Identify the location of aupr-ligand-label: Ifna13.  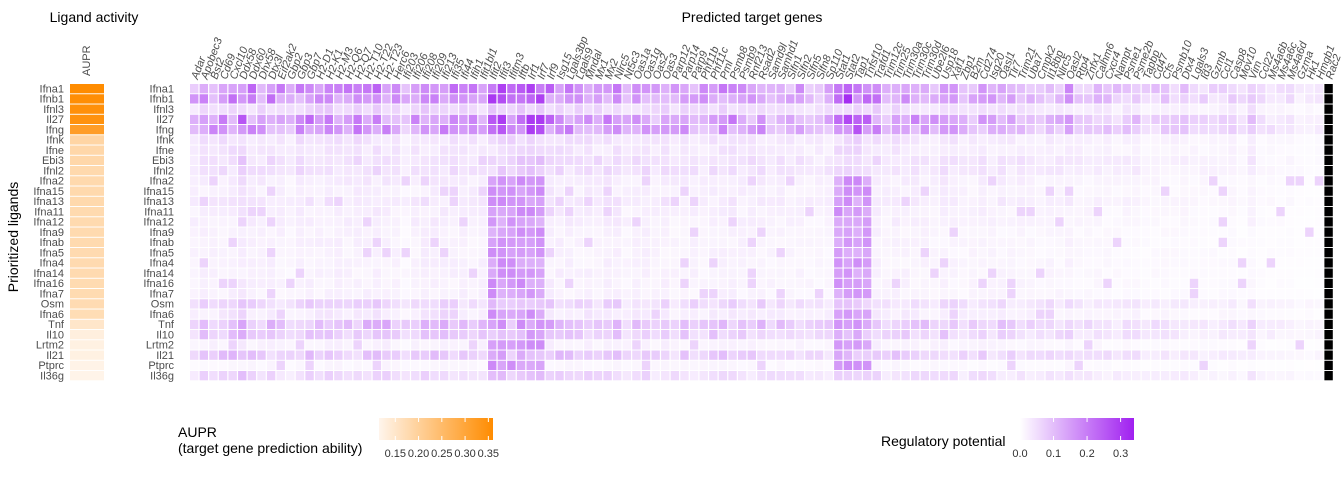
(48, 202).